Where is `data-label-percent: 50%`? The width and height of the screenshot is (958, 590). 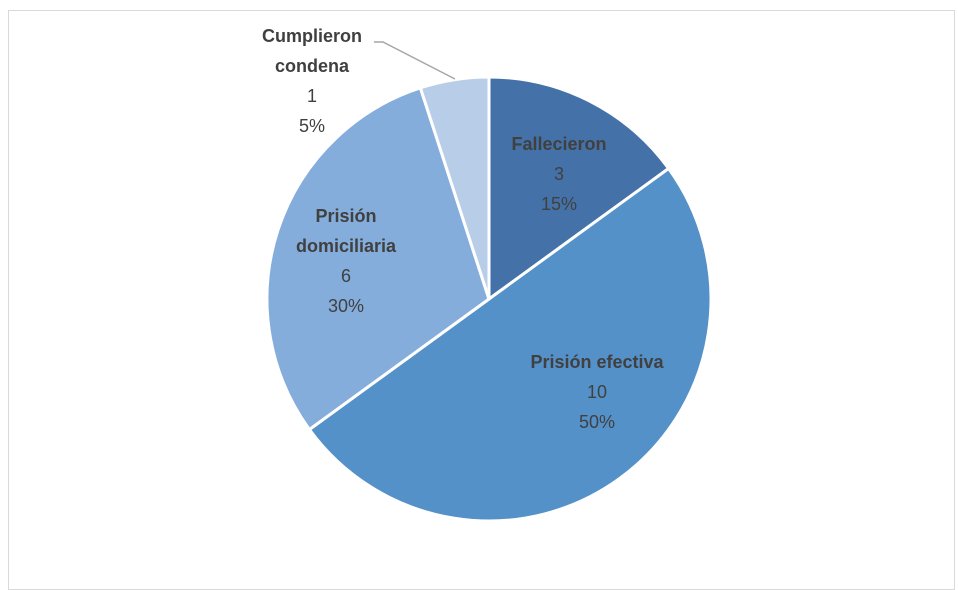
data-label-percent: 50% is located at coordinates (597, 422).